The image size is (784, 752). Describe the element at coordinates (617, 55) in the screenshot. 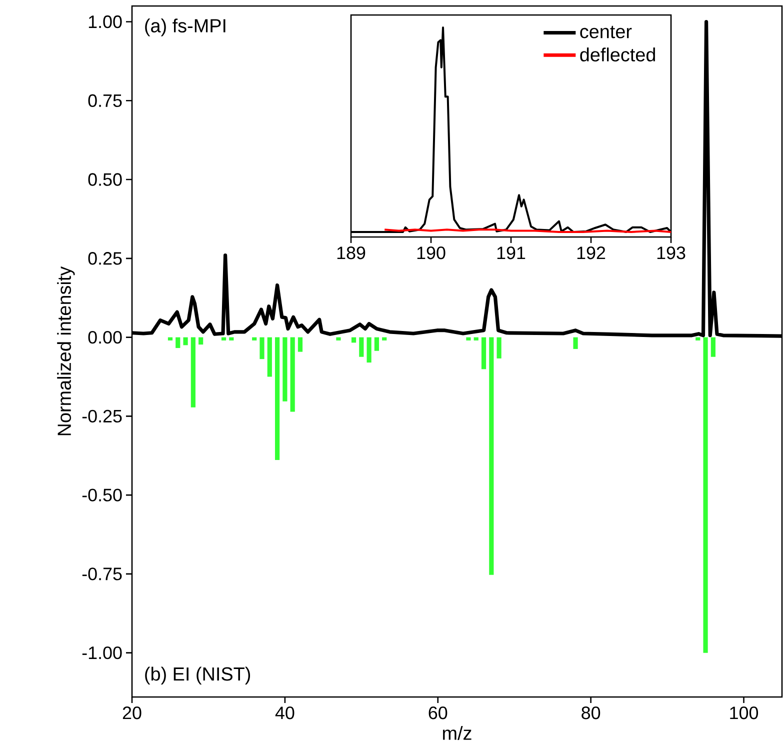

I see `legend-label: deflected` at that location.